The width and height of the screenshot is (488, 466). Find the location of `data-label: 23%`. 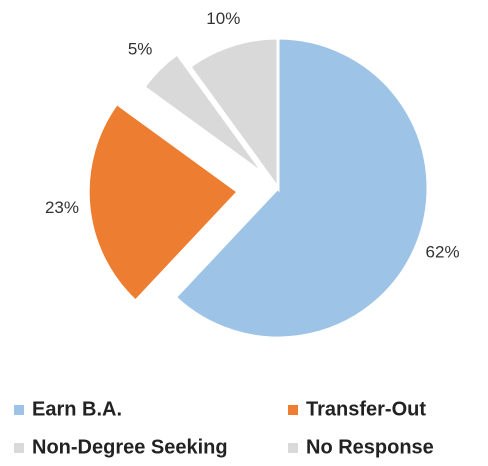

data-label: 23% is located at coordinates (62, 207).